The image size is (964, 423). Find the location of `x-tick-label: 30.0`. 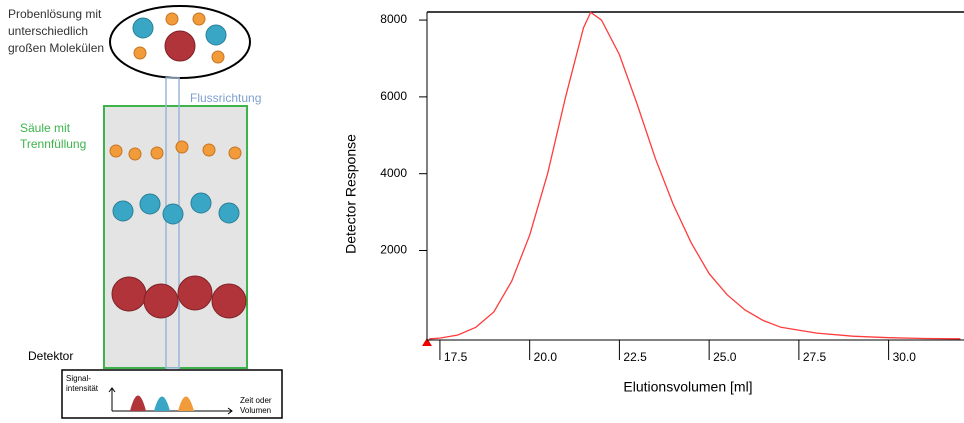

x-tick-label: 30.0 is located at coordinates (905, 357).